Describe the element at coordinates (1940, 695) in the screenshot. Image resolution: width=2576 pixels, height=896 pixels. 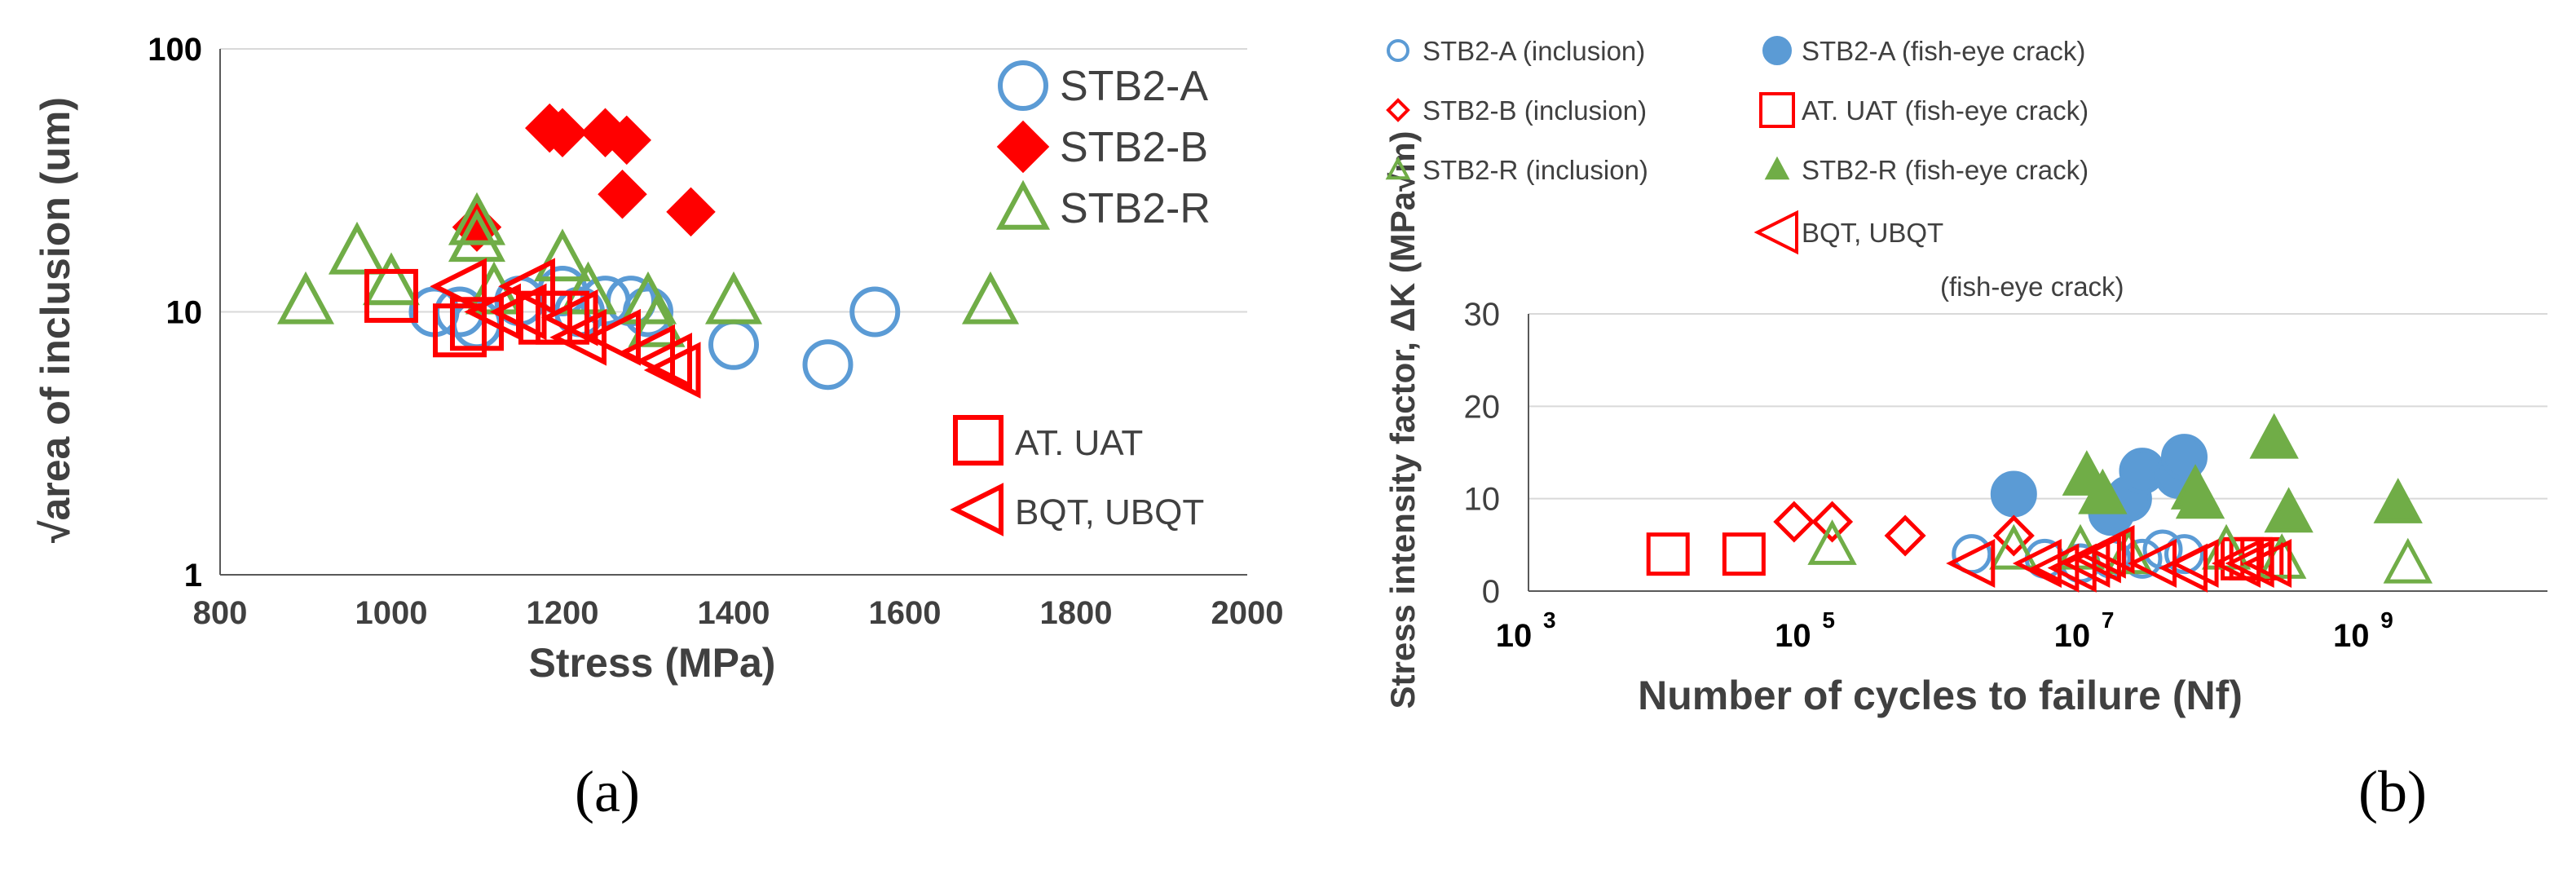
I see `x-axis-label: Number of cycles to failure (Nf)` at that location.